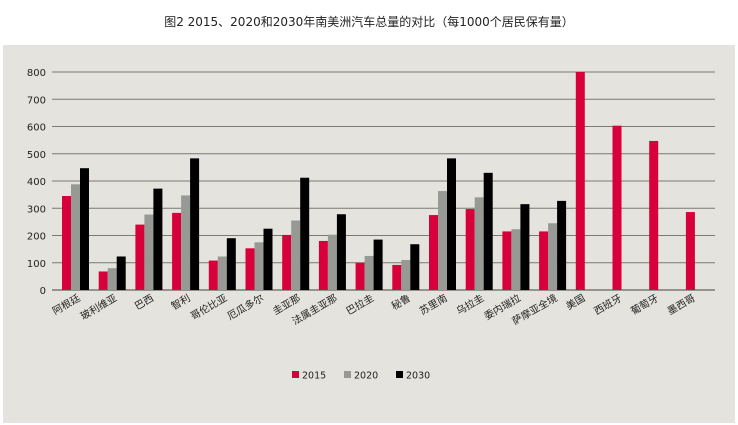 Image resolution: width=738 pixels, height=425 pixels. Describe the element at coordinates (608, 304) in the screenshot. I see `x-tick-label: 西班牙` at that location.